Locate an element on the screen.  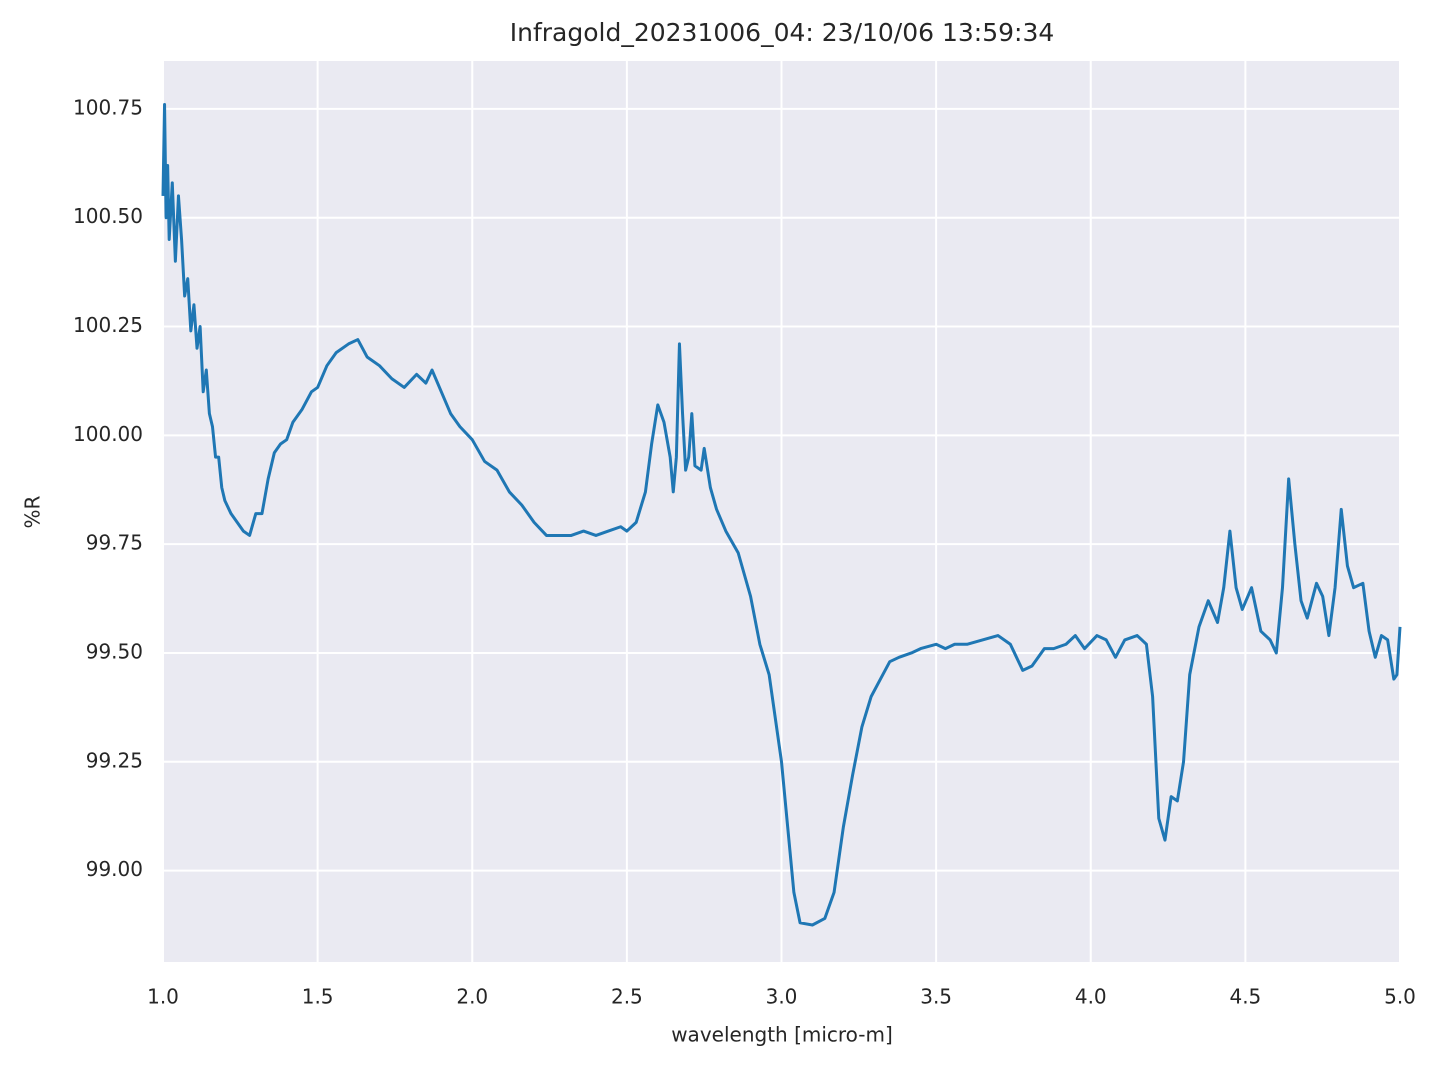
x-tick-label: 1.0 is located at coordinates (163, 997).